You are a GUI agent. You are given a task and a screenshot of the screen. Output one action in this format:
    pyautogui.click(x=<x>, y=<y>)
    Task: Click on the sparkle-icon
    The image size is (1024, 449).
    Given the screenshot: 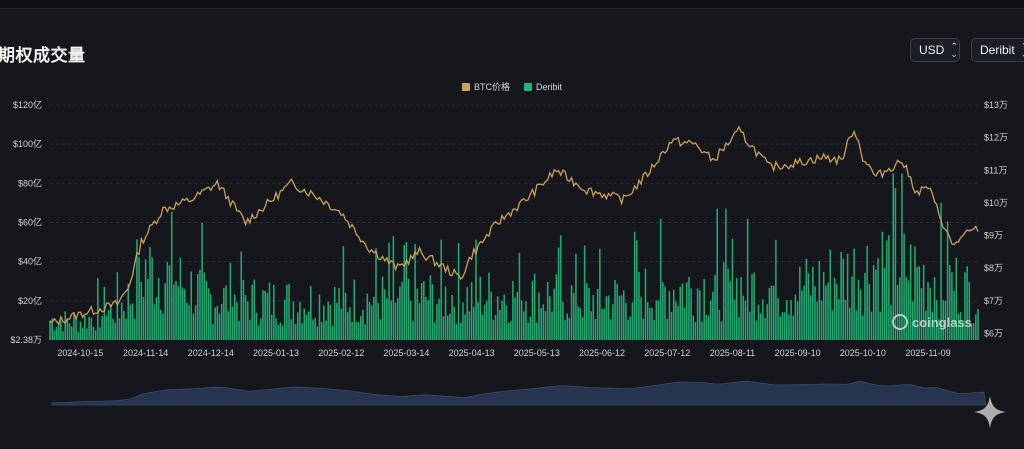 What is the action you would take?
    pyautogui.click(x=990, y=412)
    